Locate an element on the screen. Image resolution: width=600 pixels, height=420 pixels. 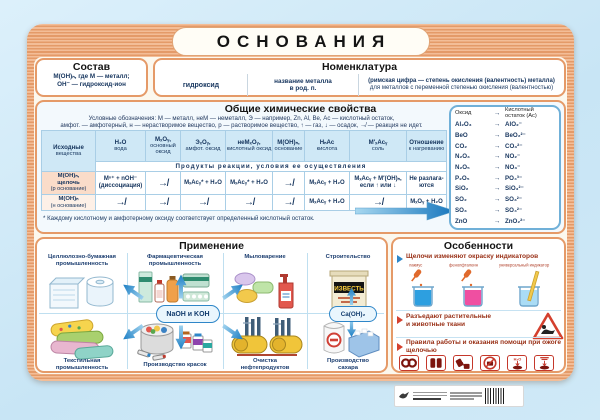
indicator-label-litmus: лакмус is located at coordinates (416, 266).